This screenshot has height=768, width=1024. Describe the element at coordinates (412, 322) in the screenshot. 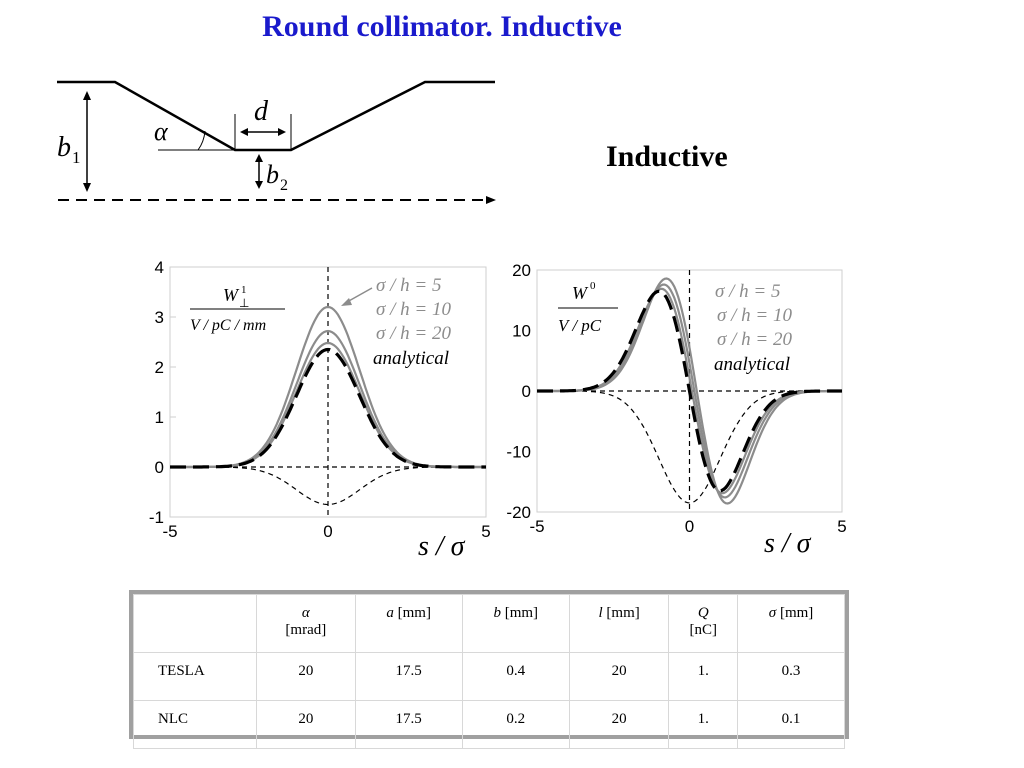

I see `legend-left: σ / h = 5 σ / h = 10 σ / h = 20 analytical` at that location.